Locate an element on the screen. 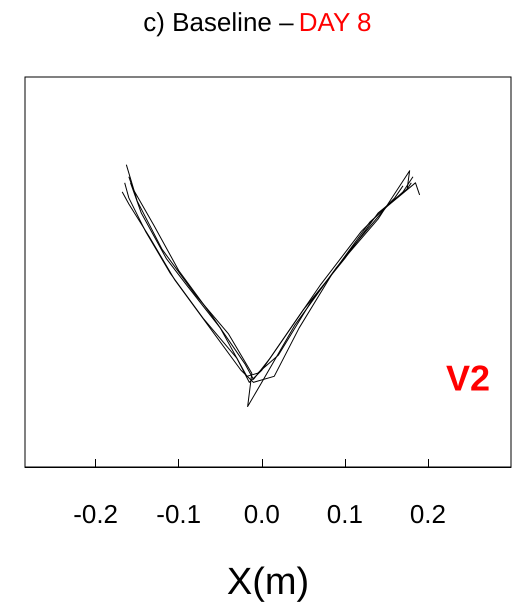 Image resolution: width=515 pixels, height=614 pixels. x-axis-title: X(m) is located at coordinates (268, 582).